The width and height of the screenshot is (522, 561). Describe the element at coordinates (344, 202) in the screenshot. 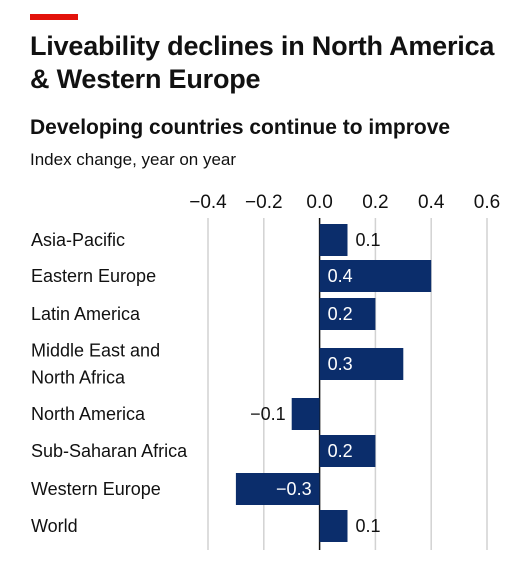

I see `x-axis-ticks: −0.4 −0.2 0.0 0.2 0.4 0.6` at that location.